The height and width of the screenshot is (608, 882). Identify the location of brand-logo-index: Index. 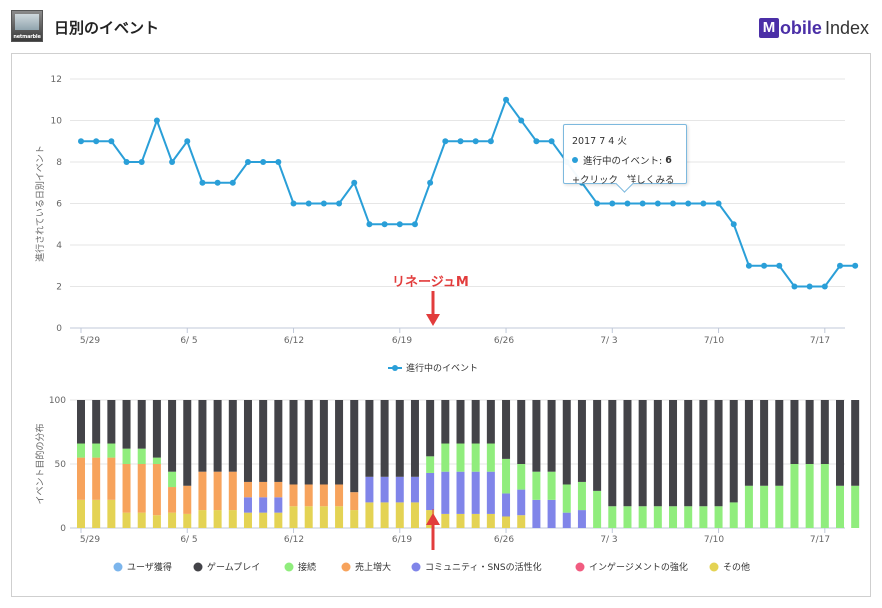
(846, 27).